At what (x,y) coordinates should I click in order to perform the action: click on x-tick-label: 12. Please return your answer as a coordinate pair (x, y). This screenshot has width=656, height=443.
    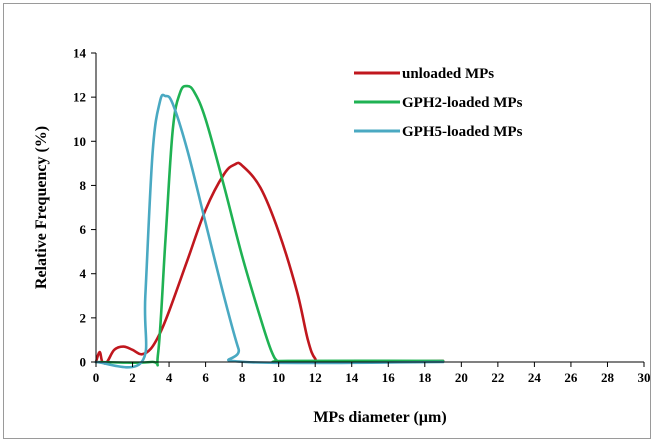
    Looking at the image, I should click on (315, 377).